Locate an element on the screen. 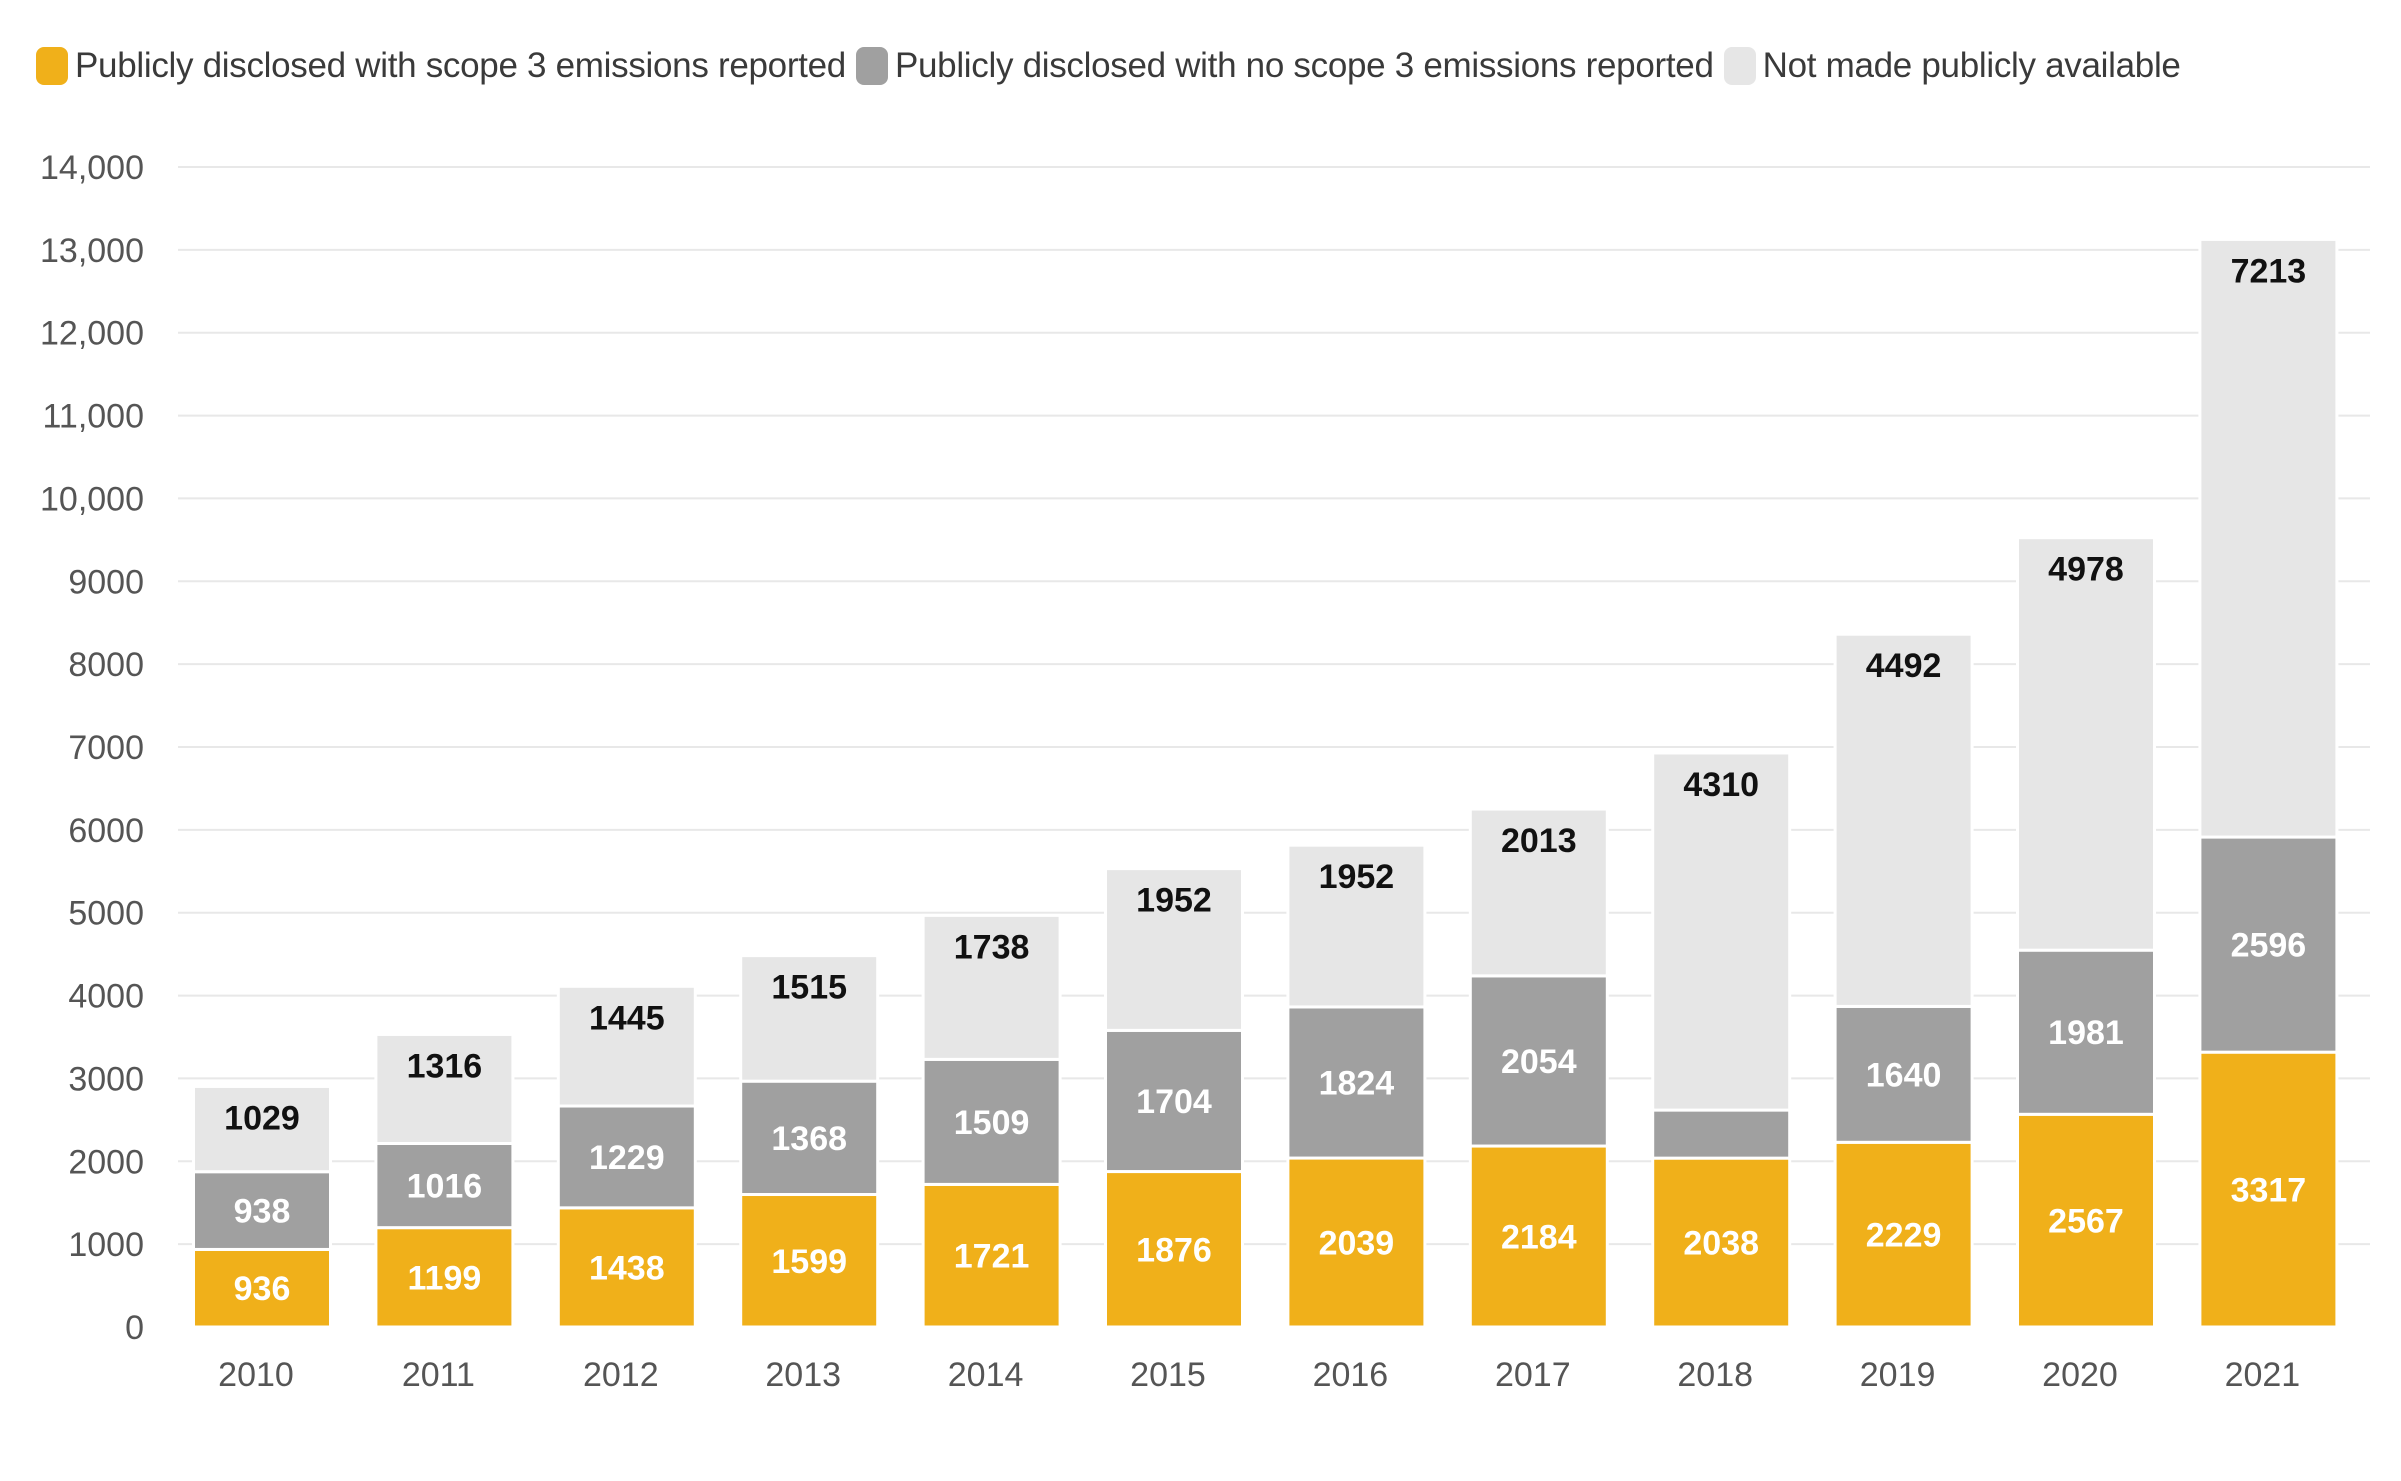  data-label-no-scope3: 1509 is located at coordinates (992, 1123).